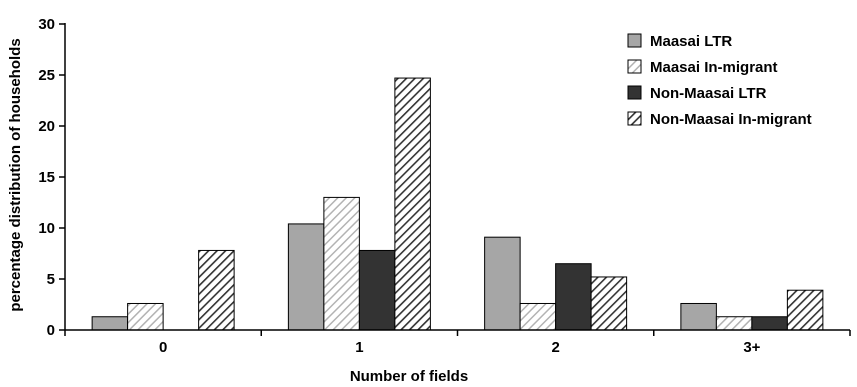 The height and width of the screenshot is (387, 857). Describe the element at coordinates (163, 347) in the screenshot. I see `x-tick-label: 0` at that location.